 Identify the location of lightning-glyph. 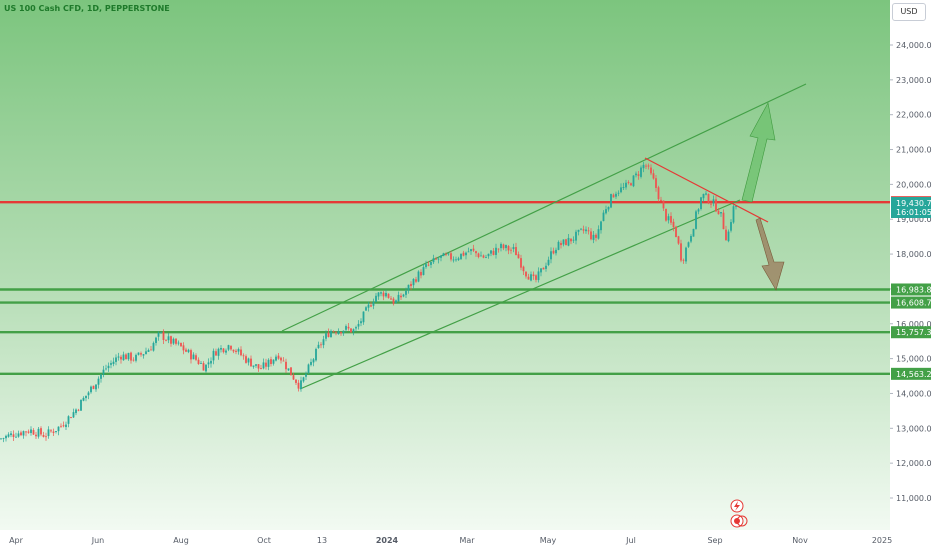
(737, 506).